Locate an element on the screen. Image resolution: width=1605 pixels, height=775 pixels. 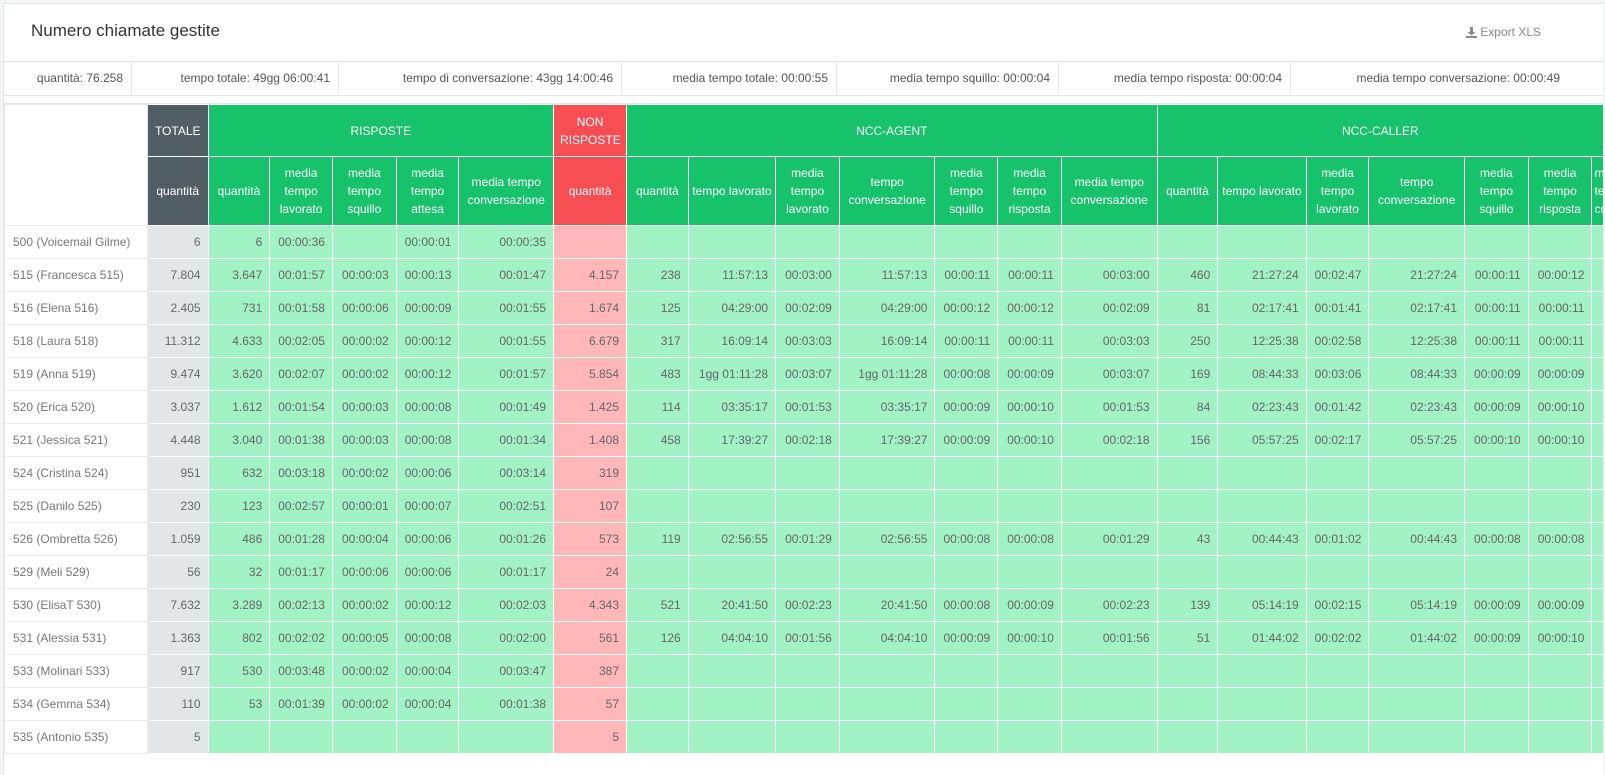
row-name-cell: 530 (ElisaT 530) is located at coordinates (76, 605).